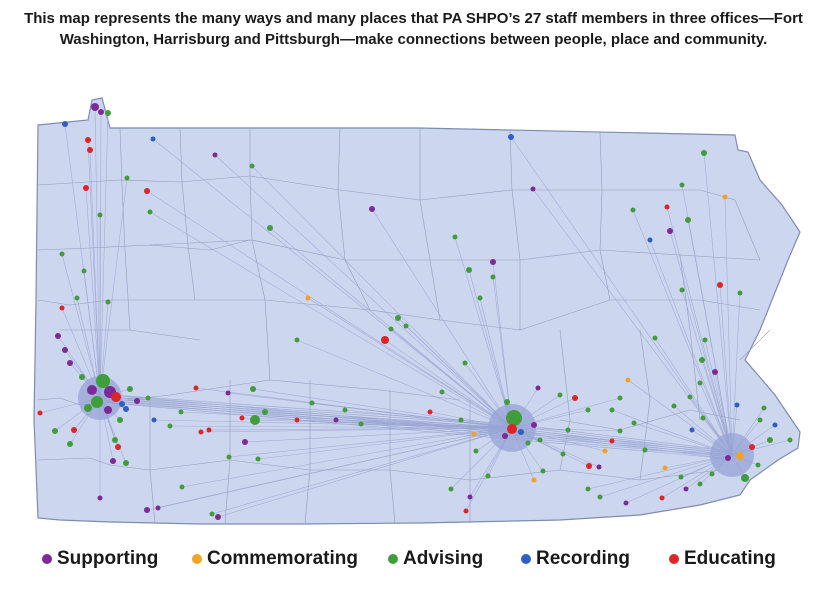  I want to click on legend-item-advising: Advising, so click(435, 559).